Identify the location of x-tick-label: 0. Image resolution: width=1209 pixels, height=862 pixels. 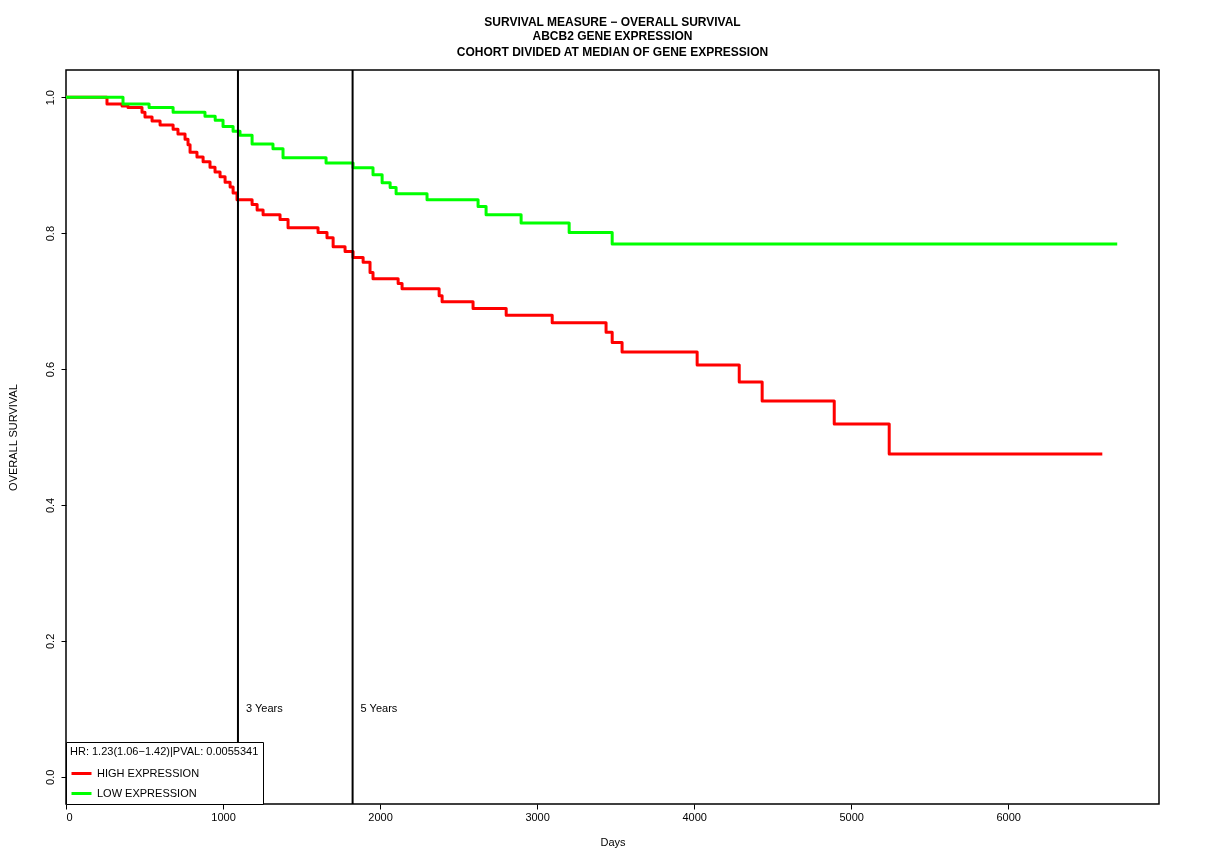
(69, 816).